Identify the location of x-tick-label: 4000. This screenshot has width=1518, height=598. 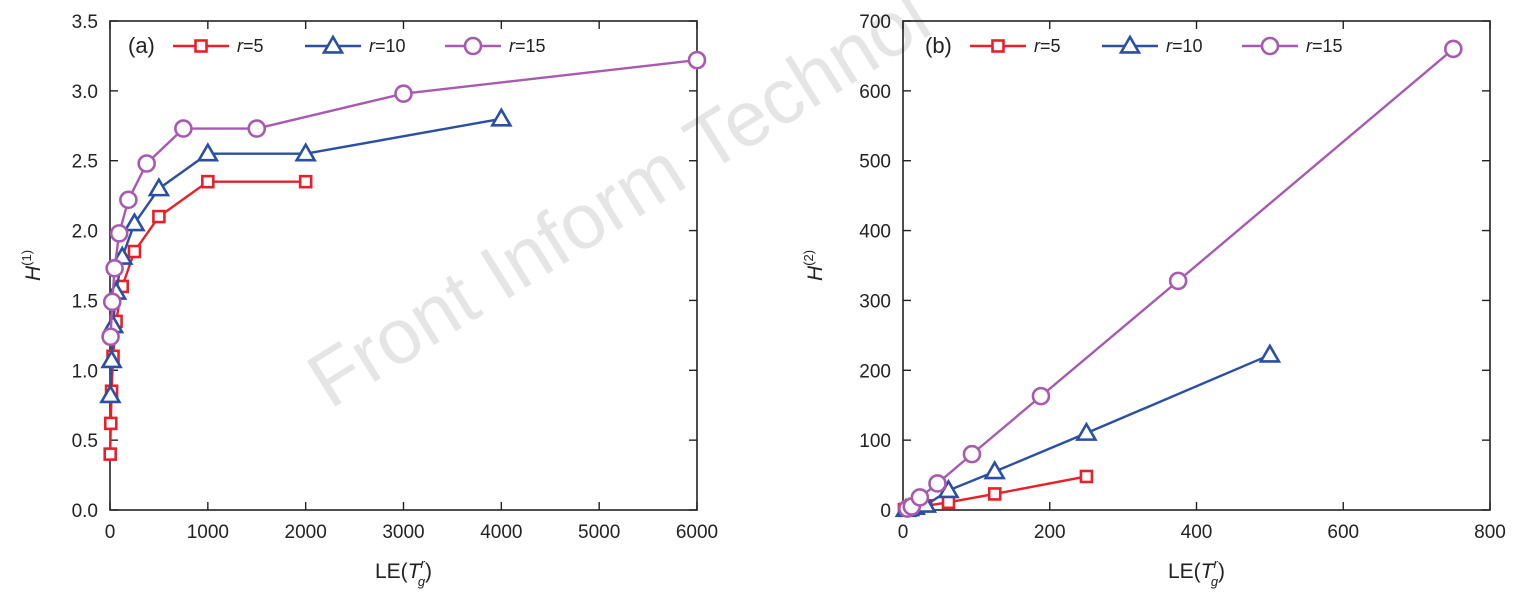
(501, 532).